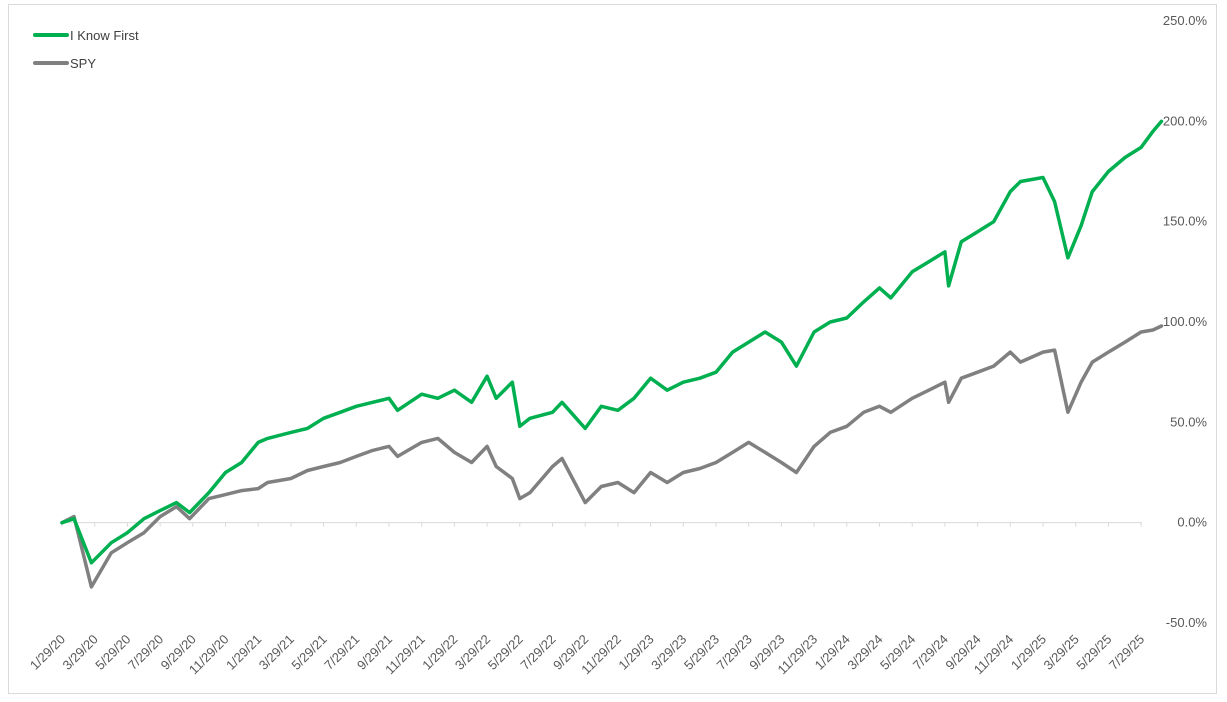  What do you see at coordinates (145, 652) in the screenshot?
I see `x-tick-label: 7/29/20` at bounding box center [145, 652].